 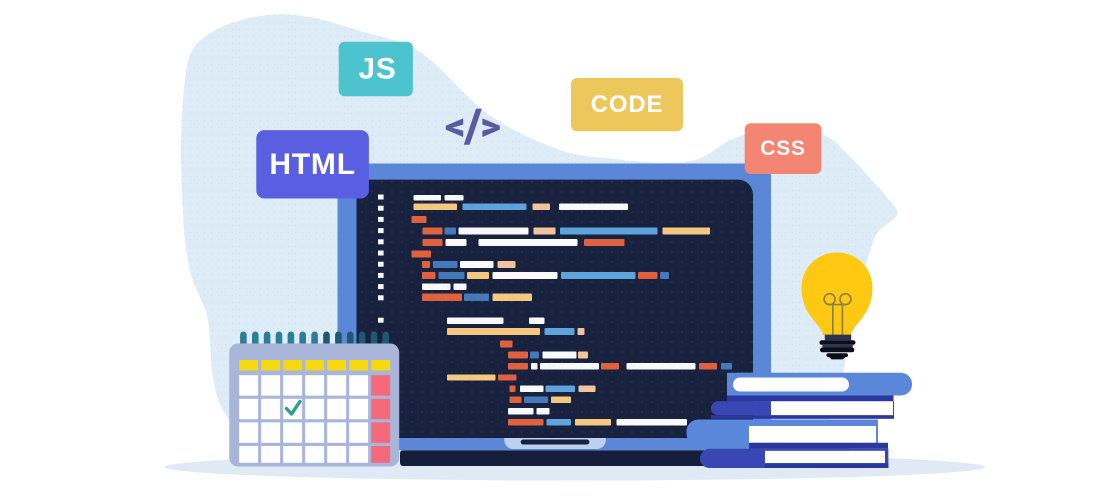 What do you see at coordinates (783, 148) in the screenshot?
I see `svg-text: CSS` at bounding box center [783, 148].